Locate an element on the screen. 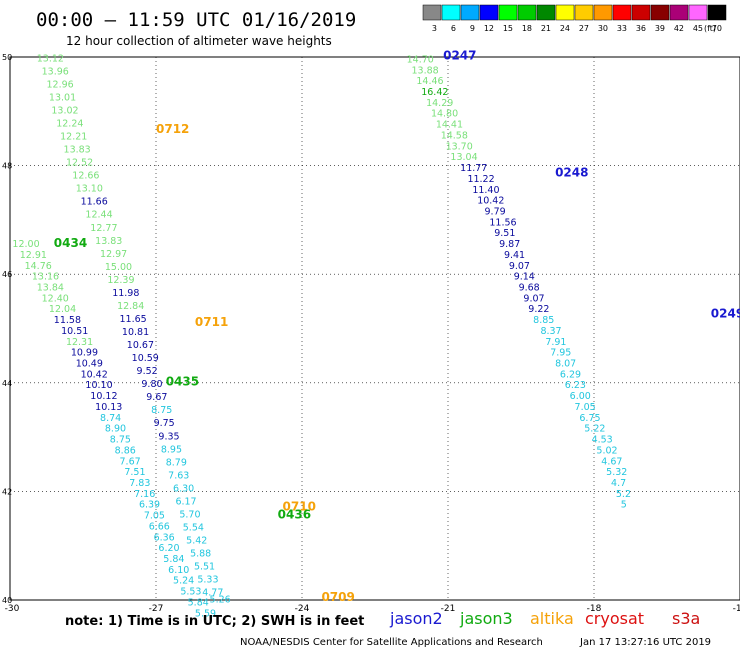 The height and width of the screenshot is (650, 740). wave-height-value: 8.75 is located at coordinates (161, 410).